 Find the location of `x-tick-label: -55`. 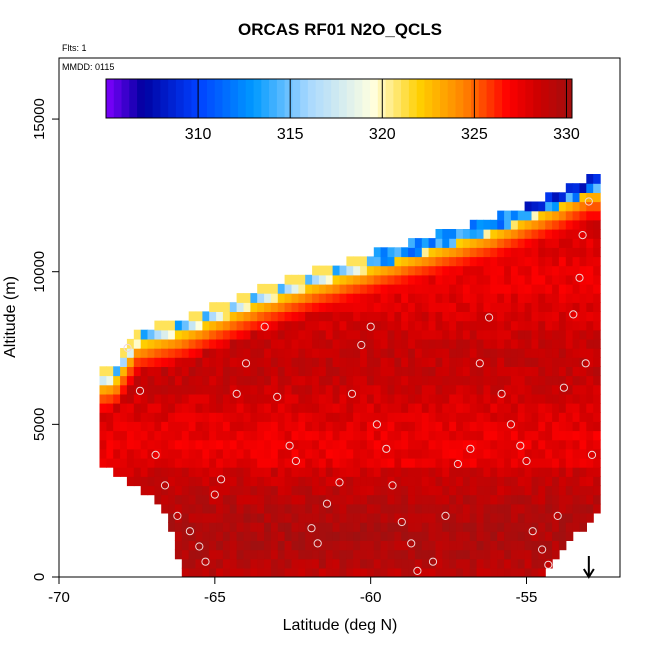

x-tick-label: -55 is located at coordinates (527, 597).